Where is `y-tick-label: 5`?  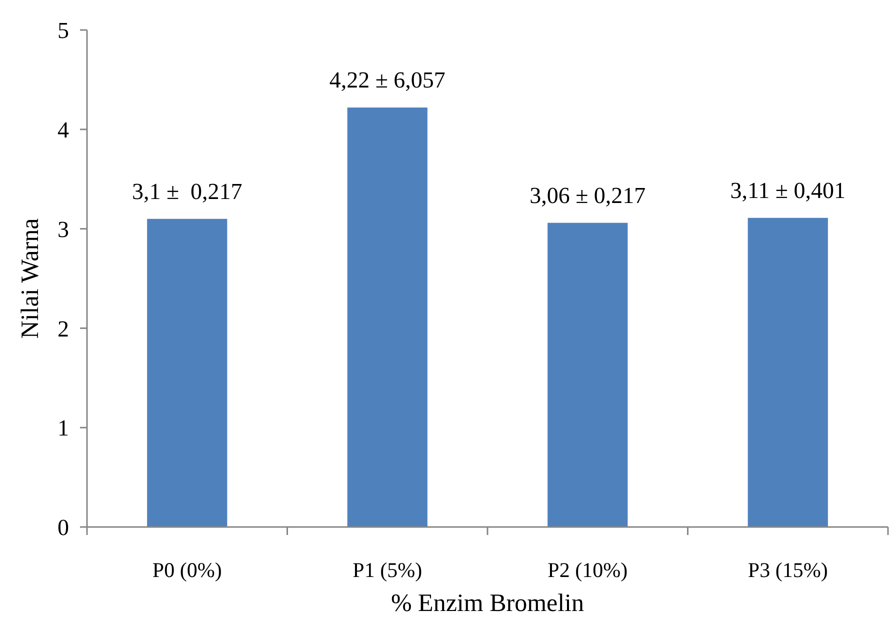 y-tick-label: 5 is located at coordinates (63, 31).